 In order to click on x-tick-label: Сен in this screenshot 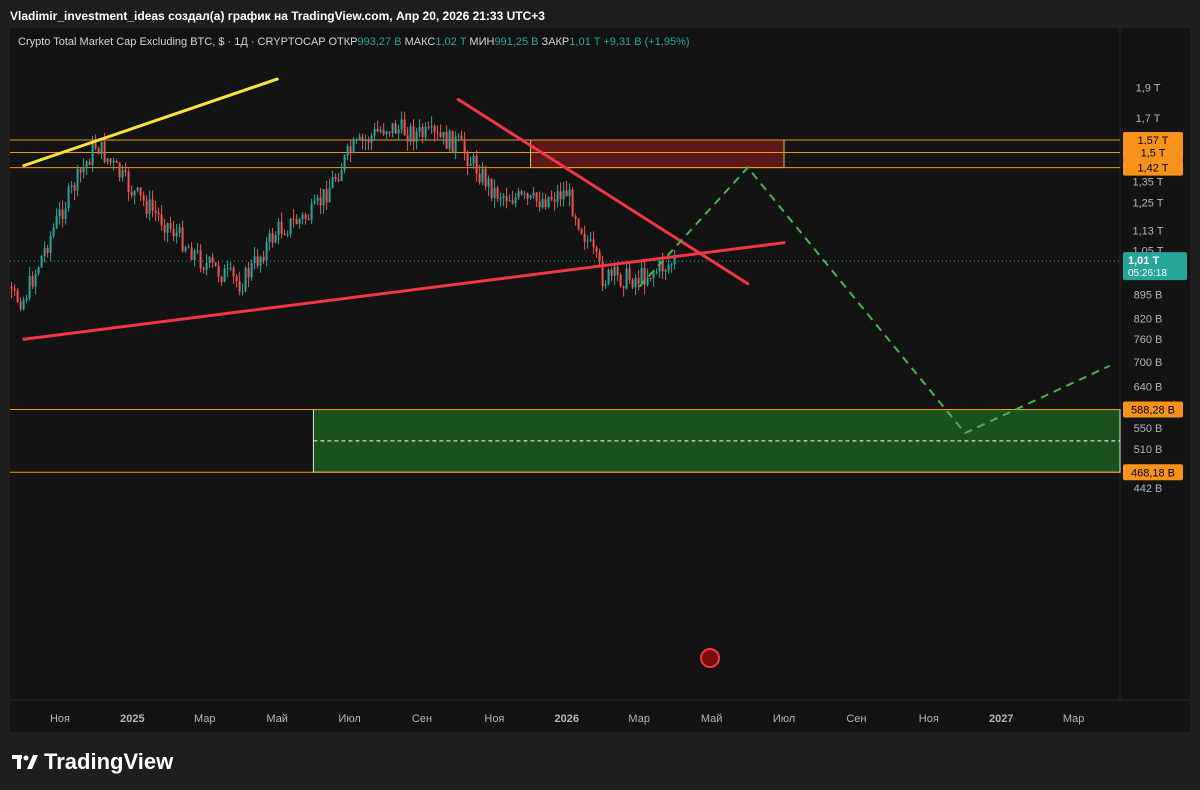, I will do `click(422, 719)`.